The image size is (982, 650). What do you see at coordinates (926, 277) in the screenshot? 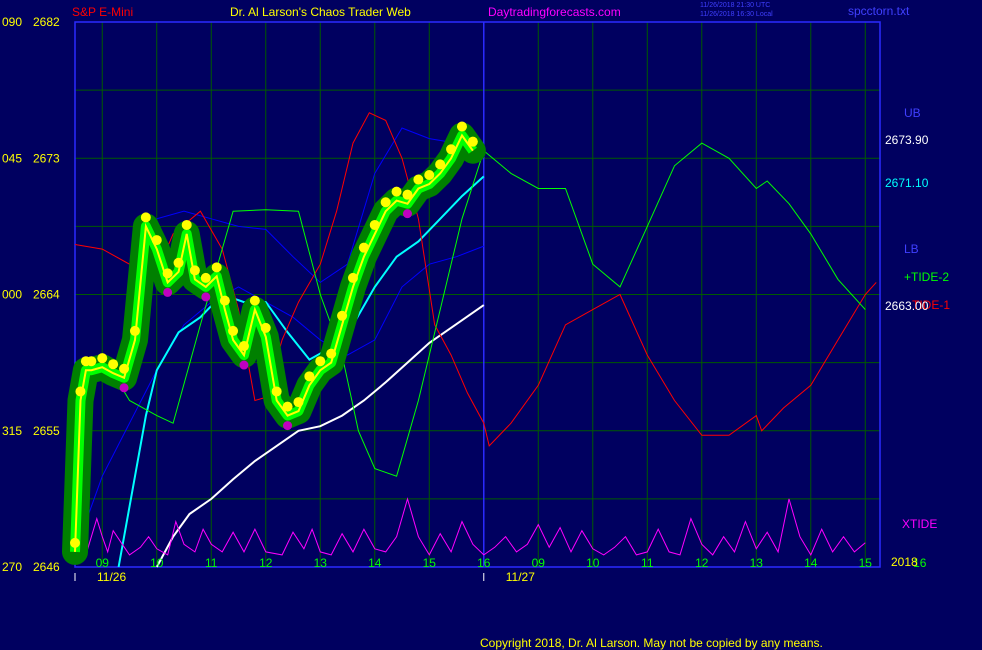
I see `tide2-label: +TIDE-2` at bounding box center [926, 277].